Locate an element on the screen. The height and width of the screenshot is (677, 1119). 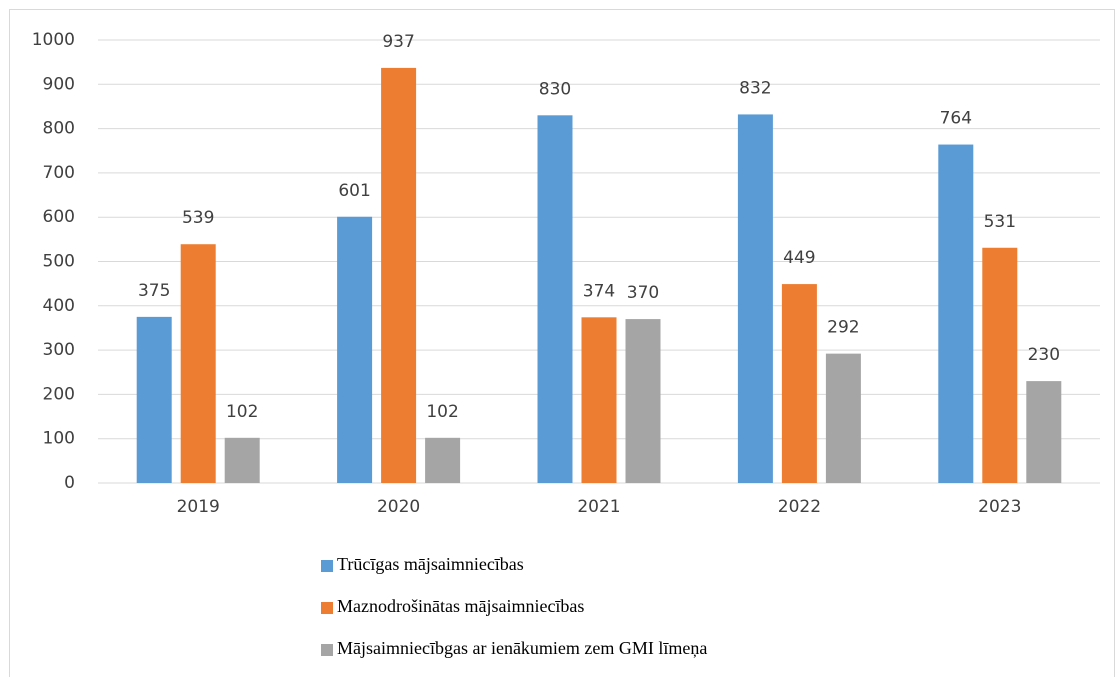
y-tick-label: 300 is located at coordinates (59, 350).